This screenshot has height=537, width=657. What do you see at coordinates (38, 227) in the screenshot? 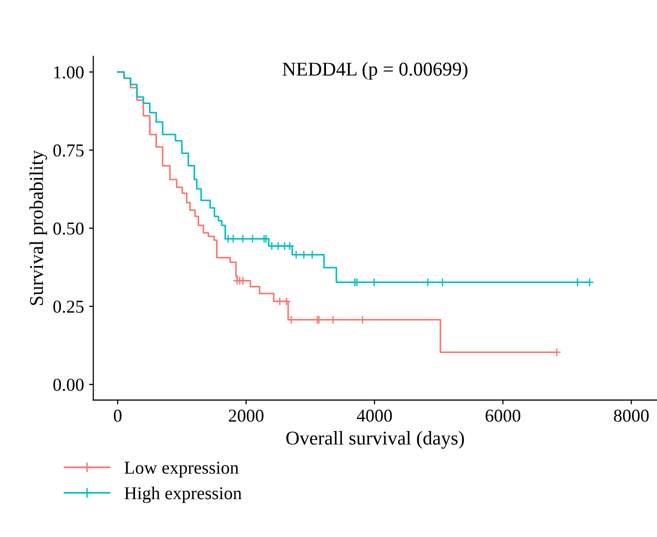
I see `y-axis-title: Survival probability` at bounding box center [38, 227].